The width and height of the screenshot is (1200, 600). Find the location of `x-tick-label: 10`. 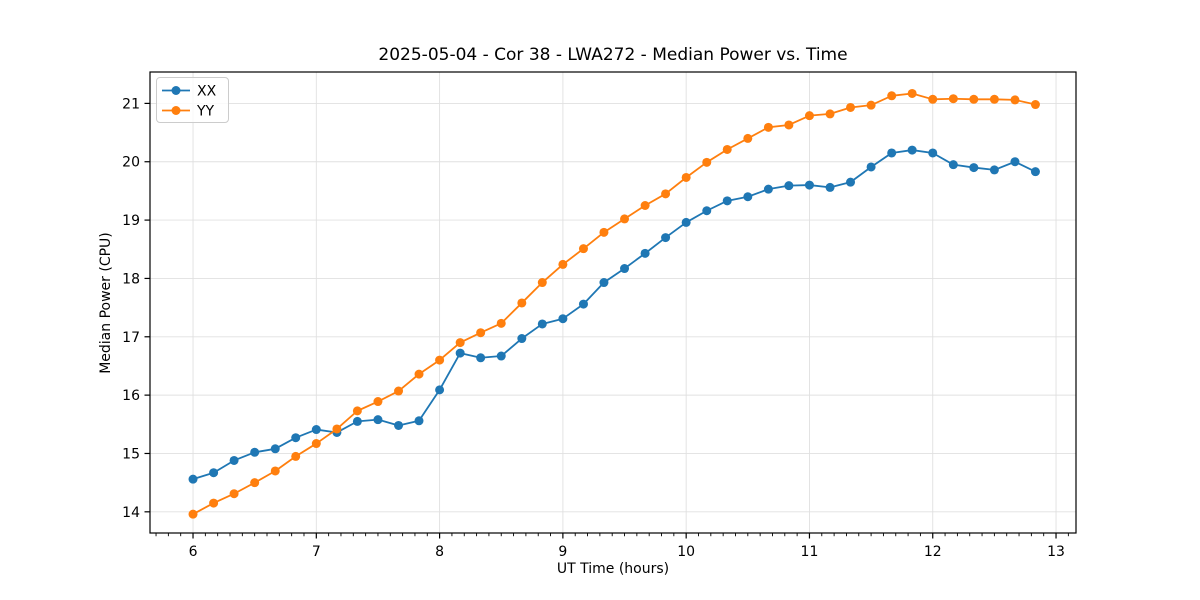

x-tick-label: 10 is located at coordinates (686, 552).